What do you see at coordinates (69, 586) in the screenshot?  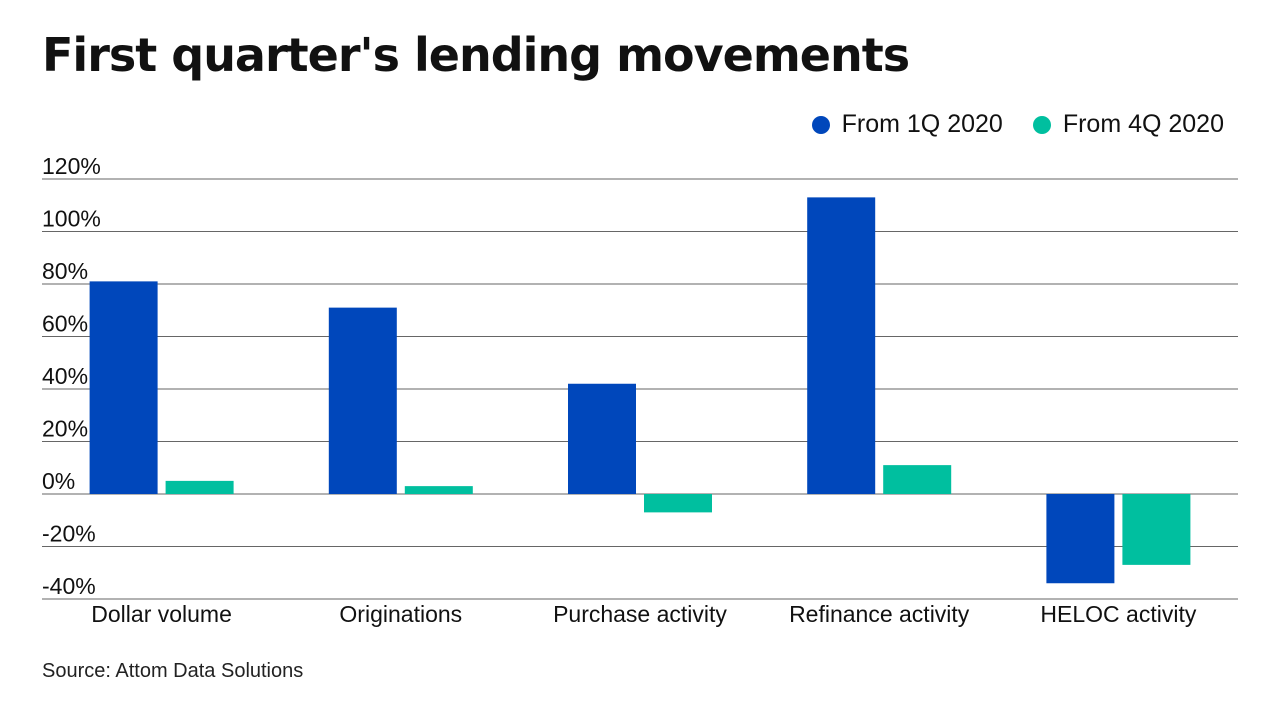 I see `y-tick-label: -40%` at bounding box center [69, 586].